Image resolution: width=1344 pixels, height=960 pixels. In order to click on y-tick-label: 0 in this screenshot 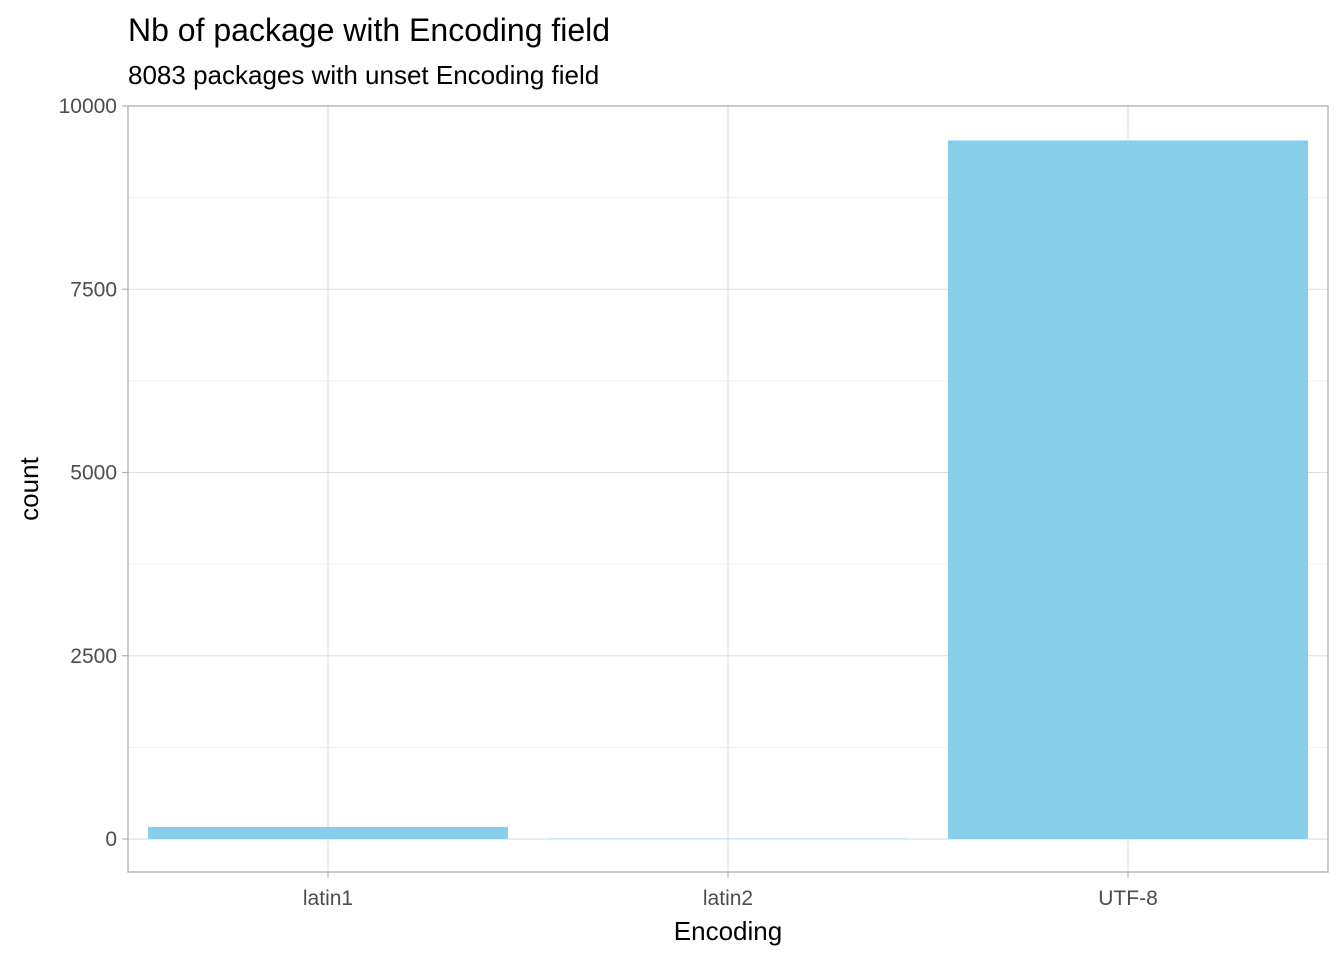, I will do `click(111, 839)`.